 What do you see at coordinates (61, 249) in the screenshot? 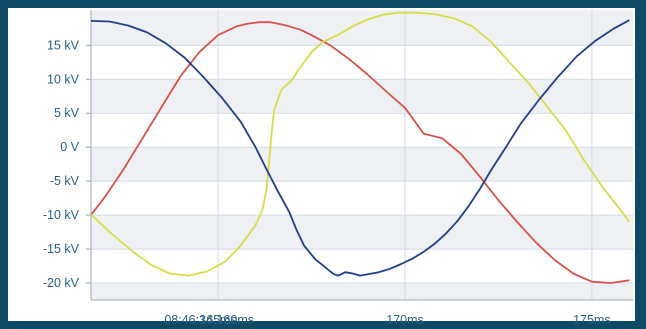
I see `y-tick-label: -15 kV` at bounding box center [61, 249].